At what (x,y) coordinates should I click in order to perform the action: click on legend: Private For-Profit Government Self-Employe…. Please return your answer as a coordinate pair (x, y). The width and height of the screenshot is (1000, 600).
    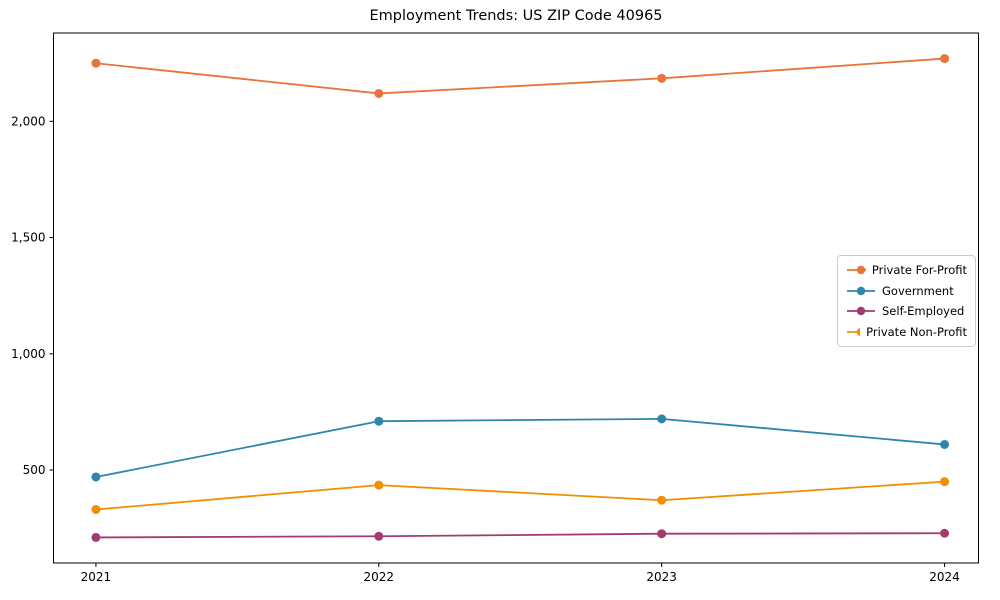
    Looking at the image, I should click on (906, 301).